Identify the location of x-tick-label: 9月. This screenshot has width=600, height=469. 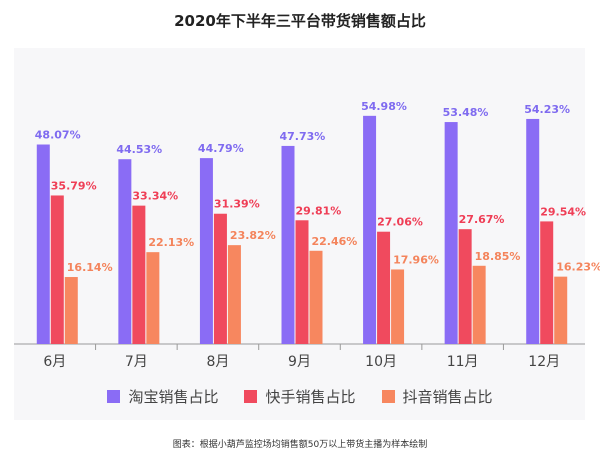
(299, 362).